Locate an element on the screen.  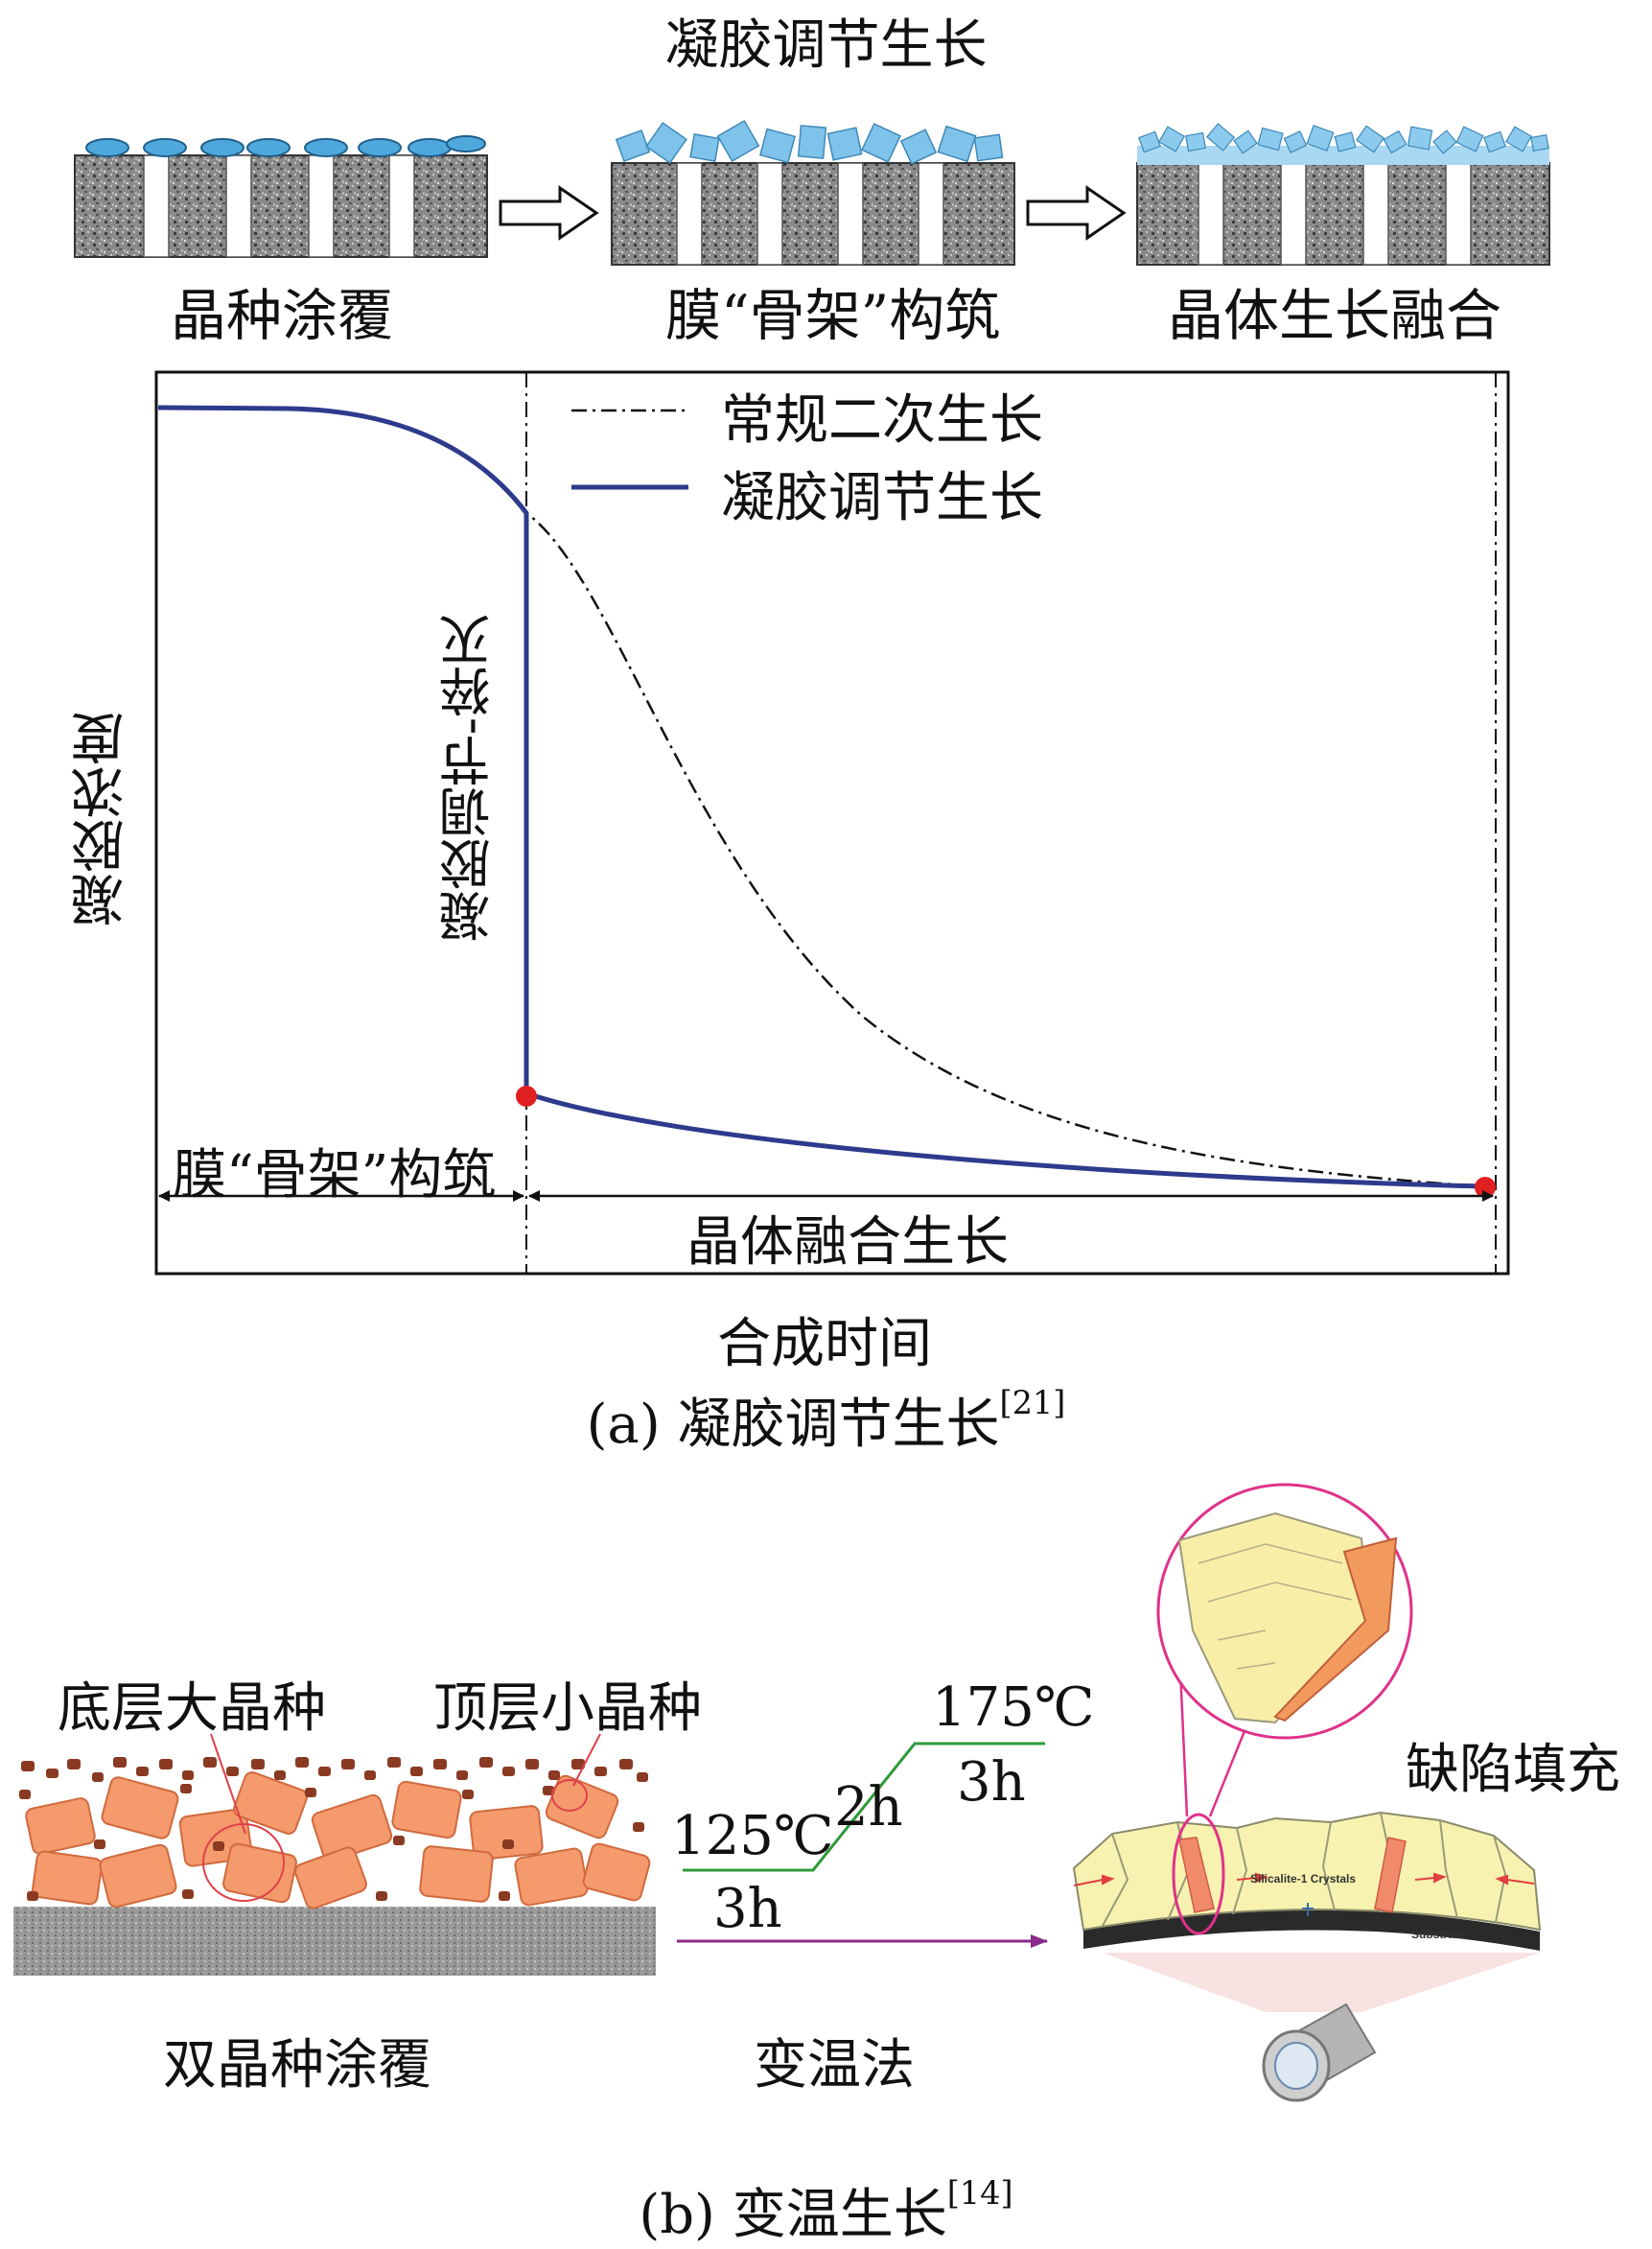
quench-point-marker is located at coordinates (526, 1096).